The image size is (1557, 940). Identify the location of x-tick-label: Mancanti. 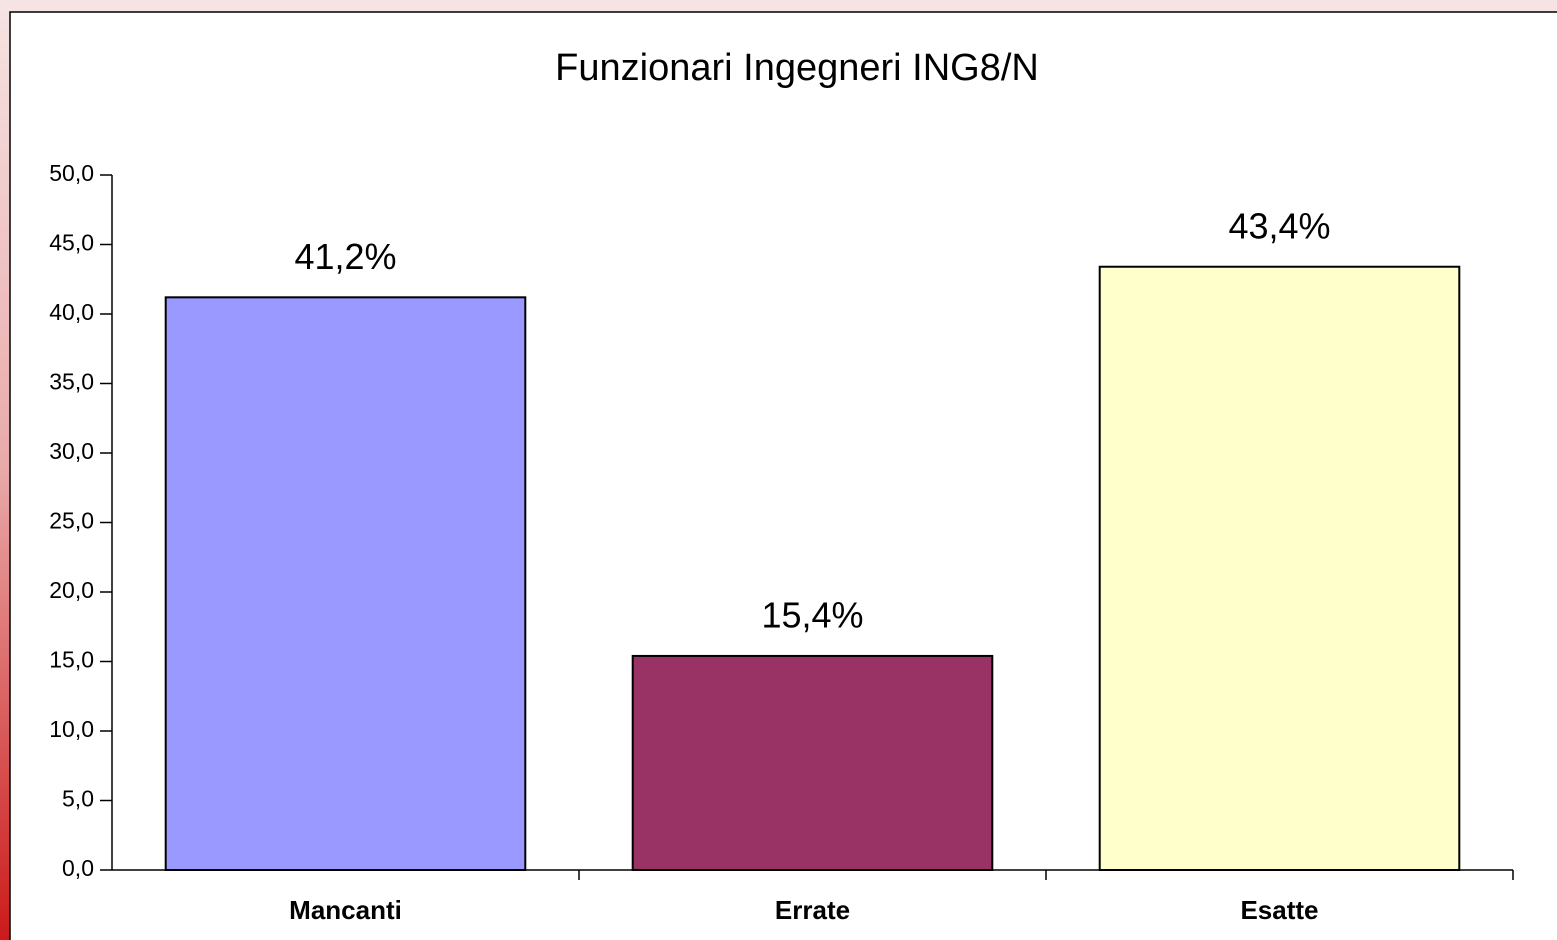
(345, 910).